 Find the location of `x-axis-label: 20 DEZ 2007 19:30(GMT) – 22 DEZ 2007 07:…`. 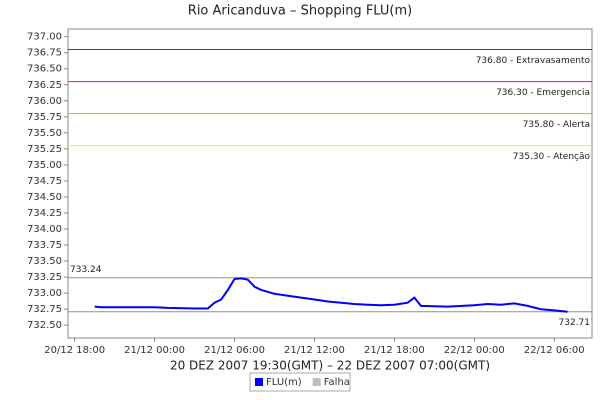

x-axis-label: 20 DEZ 2007 19:30(GMT) – 22 DEZ 2007 07:… is located at coordinates (330, 366).